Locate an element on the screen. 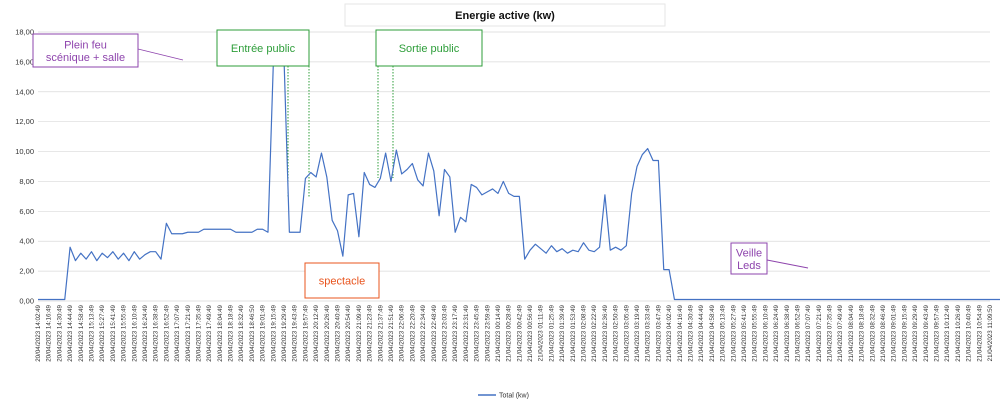 This screenshot has width=1000, height=406. x-tick-label: 20/04/2023 18:18:49 is located at coordinates (231, 332).